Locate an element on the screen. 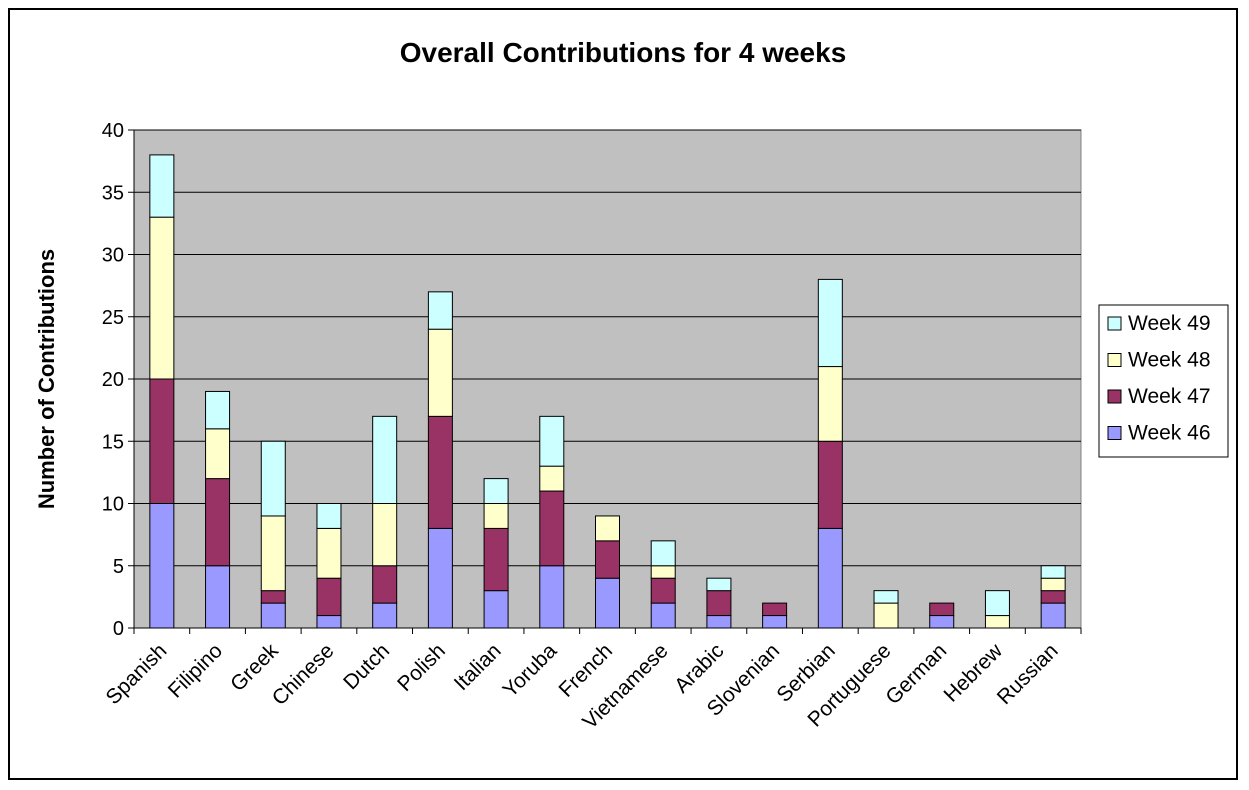 The image size is (1249, 790). x-category-label: German is located at coordinates (916, 674).